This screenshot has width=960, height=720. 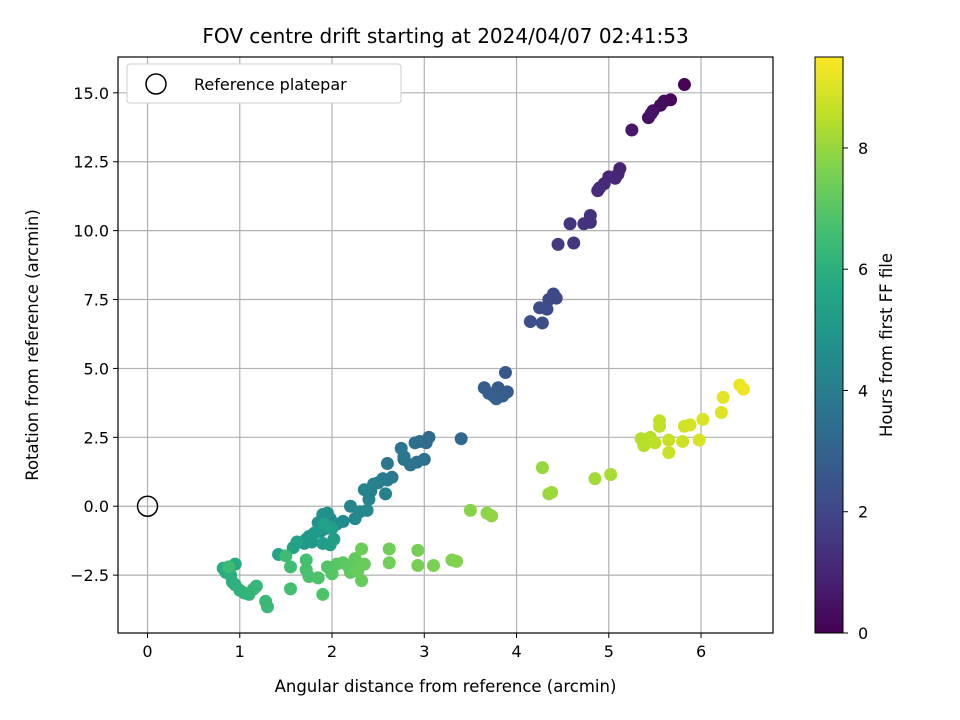 I want to click on legend-label: Reference platepar, so click(x=270, y=84).